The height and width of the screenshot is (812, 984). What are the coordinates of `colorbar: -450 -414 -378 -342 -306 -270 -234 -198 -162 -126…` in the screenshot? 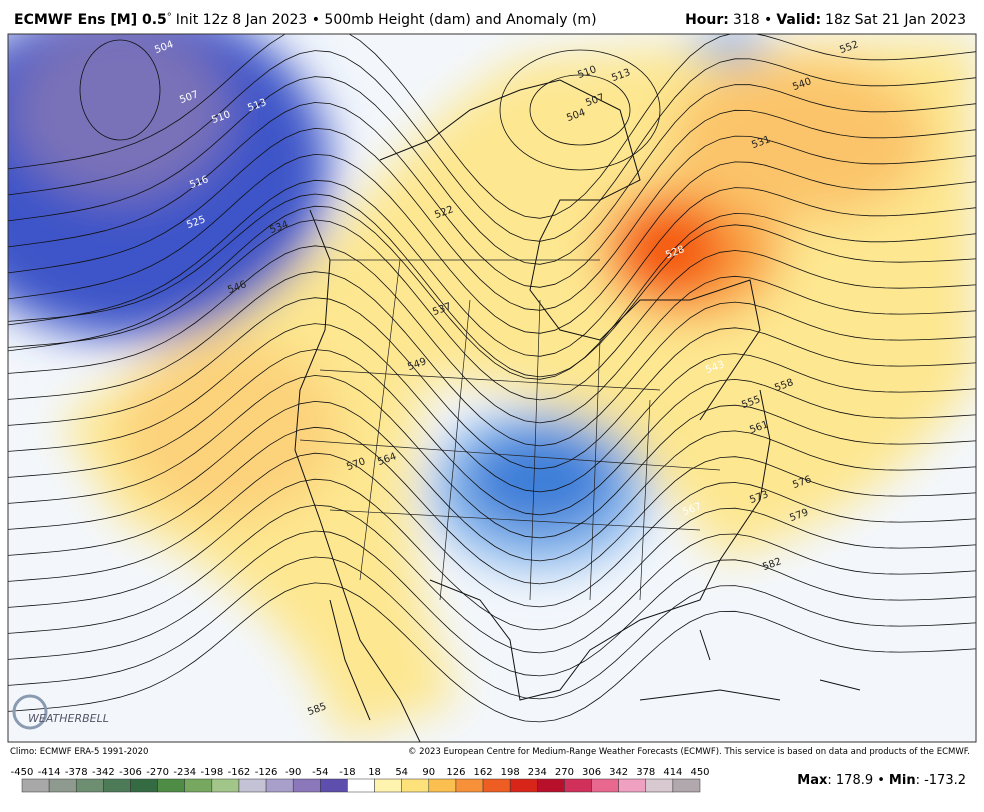 It's located at (360, 780).